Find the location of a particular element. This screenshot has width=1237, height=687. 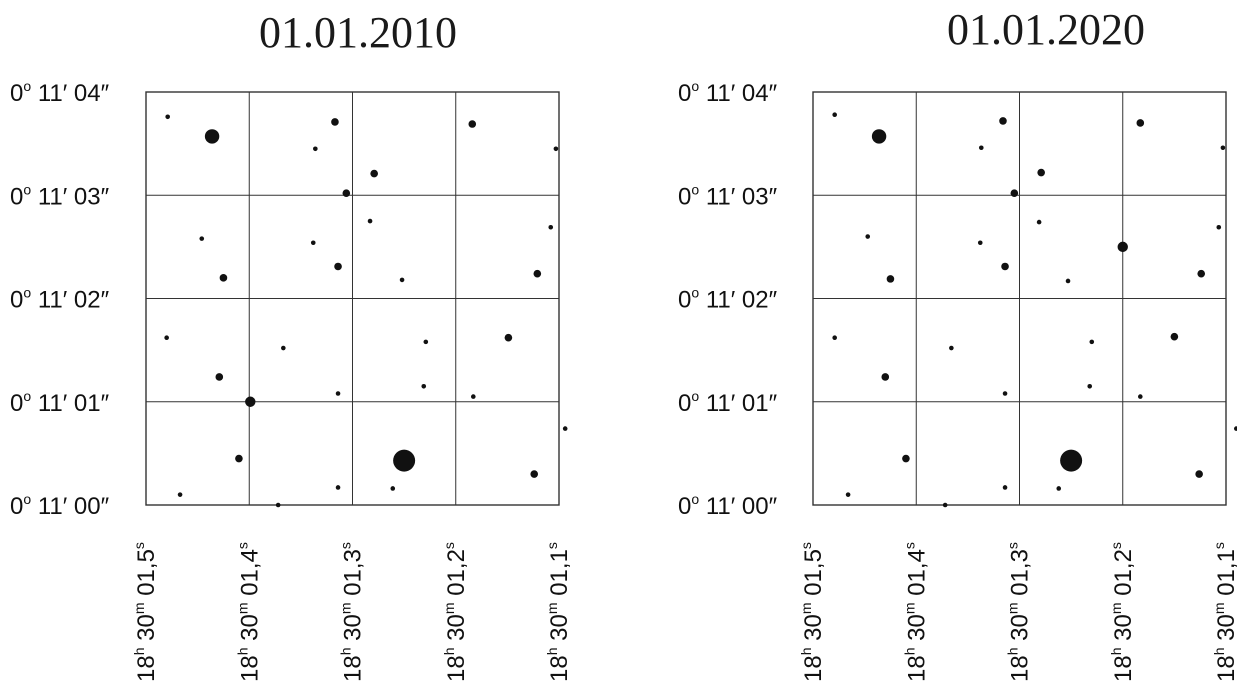

chart-title: 01.01.2010 is located at coordinates (358, 32).